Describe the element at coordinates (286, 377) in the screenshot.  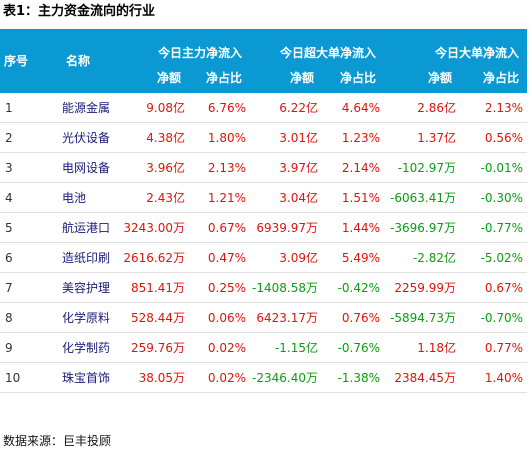
I see `super-large-net-amount: -2346.40万` at that location.